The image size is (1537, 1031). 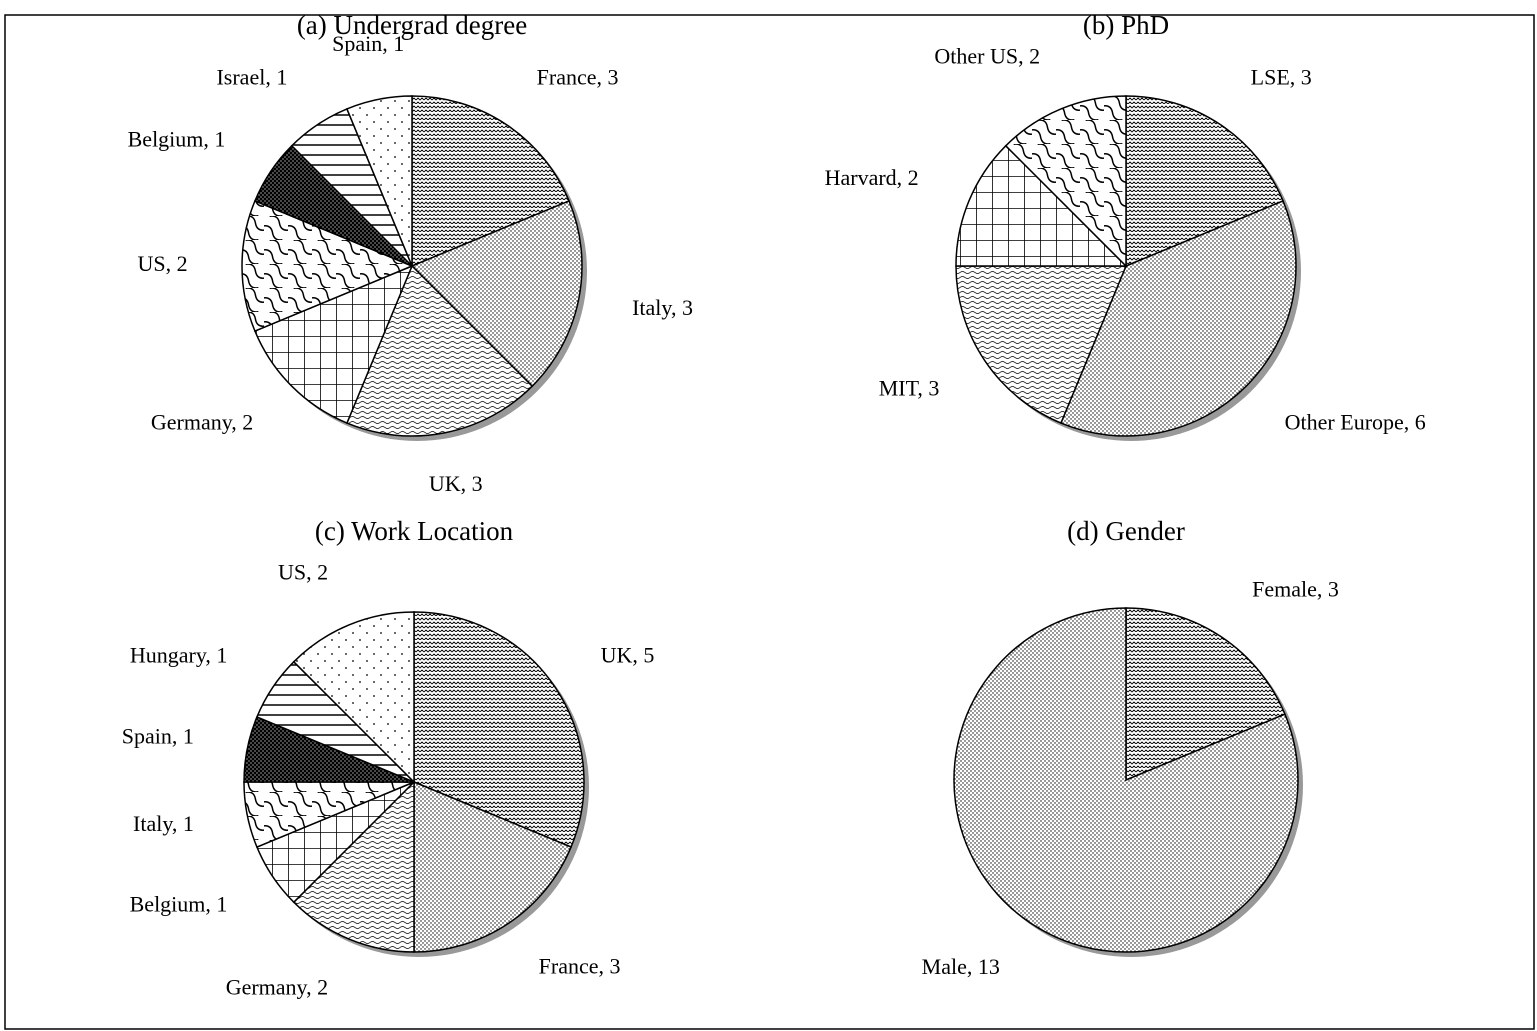 I want to click on slice-label: Harvard, 2, so click(x=872, y=177).